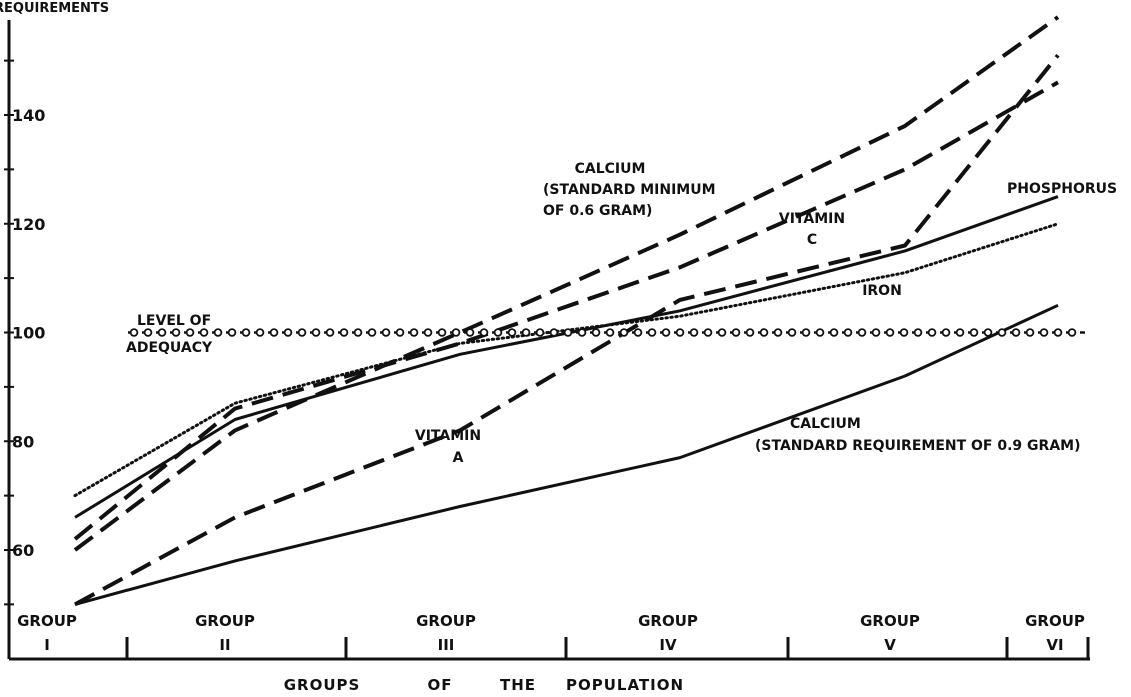 Image resolution: width=1131 pixels, height=697 pixels. What do you see at coordinates (1062, 189) in the screenshot?
I see `annotation-phosphorus: PHOSPHORUS` at bounding box center [1062, 189].